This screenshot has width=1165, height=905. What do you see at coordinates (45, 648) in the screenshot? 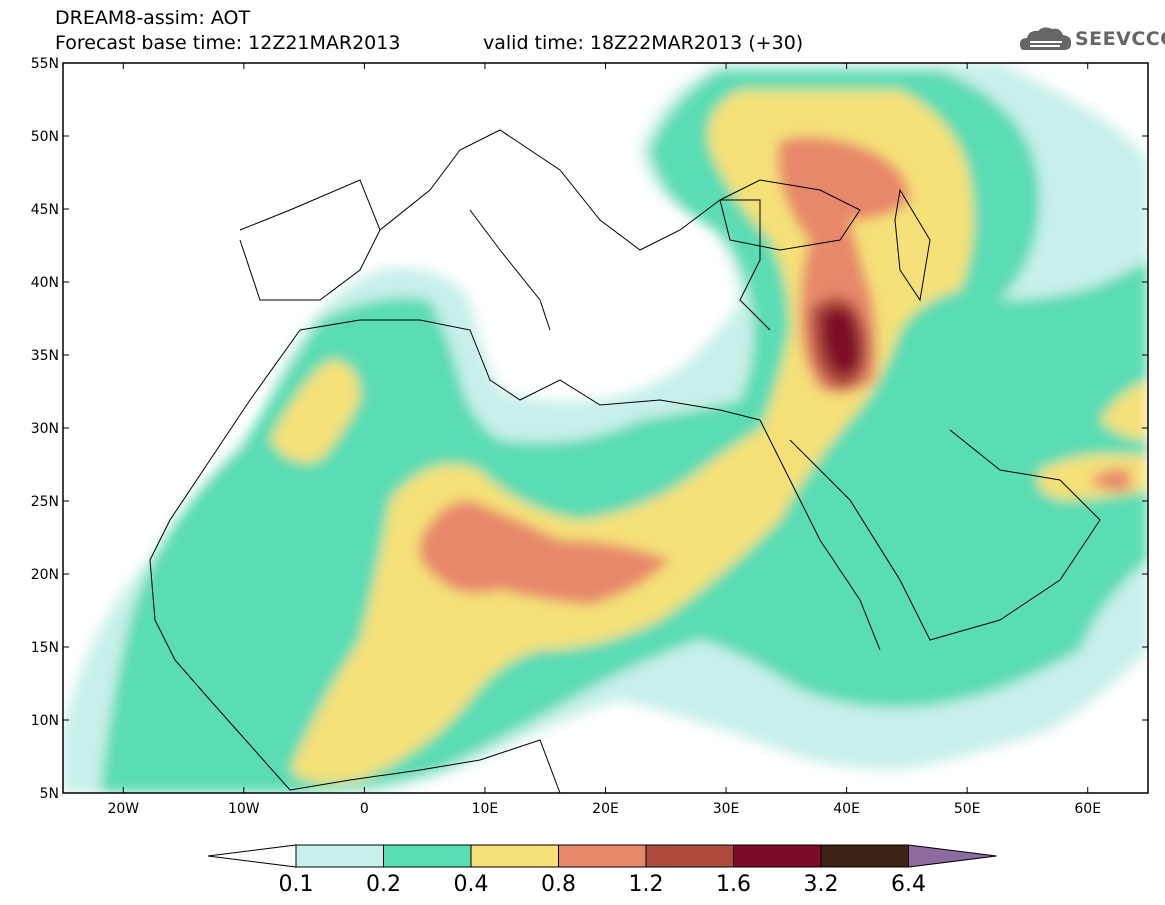
I see `lat-tick-label: 15N` at bounding box center [45, 648].